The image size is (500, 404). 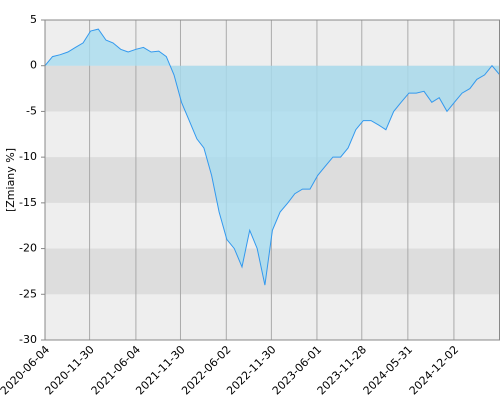 I want to click on y-tick-label: 0, so click(x=33, y=65).